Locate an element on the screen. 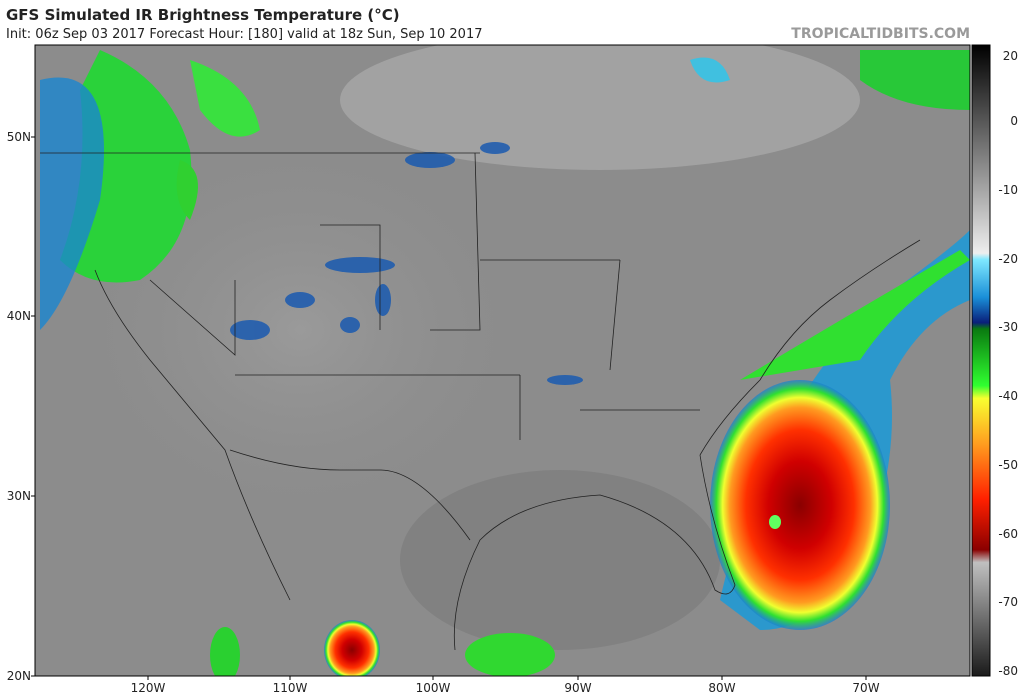  site-credit: TROPICALTIDBITS.COM is located at coordinates (880, 34).